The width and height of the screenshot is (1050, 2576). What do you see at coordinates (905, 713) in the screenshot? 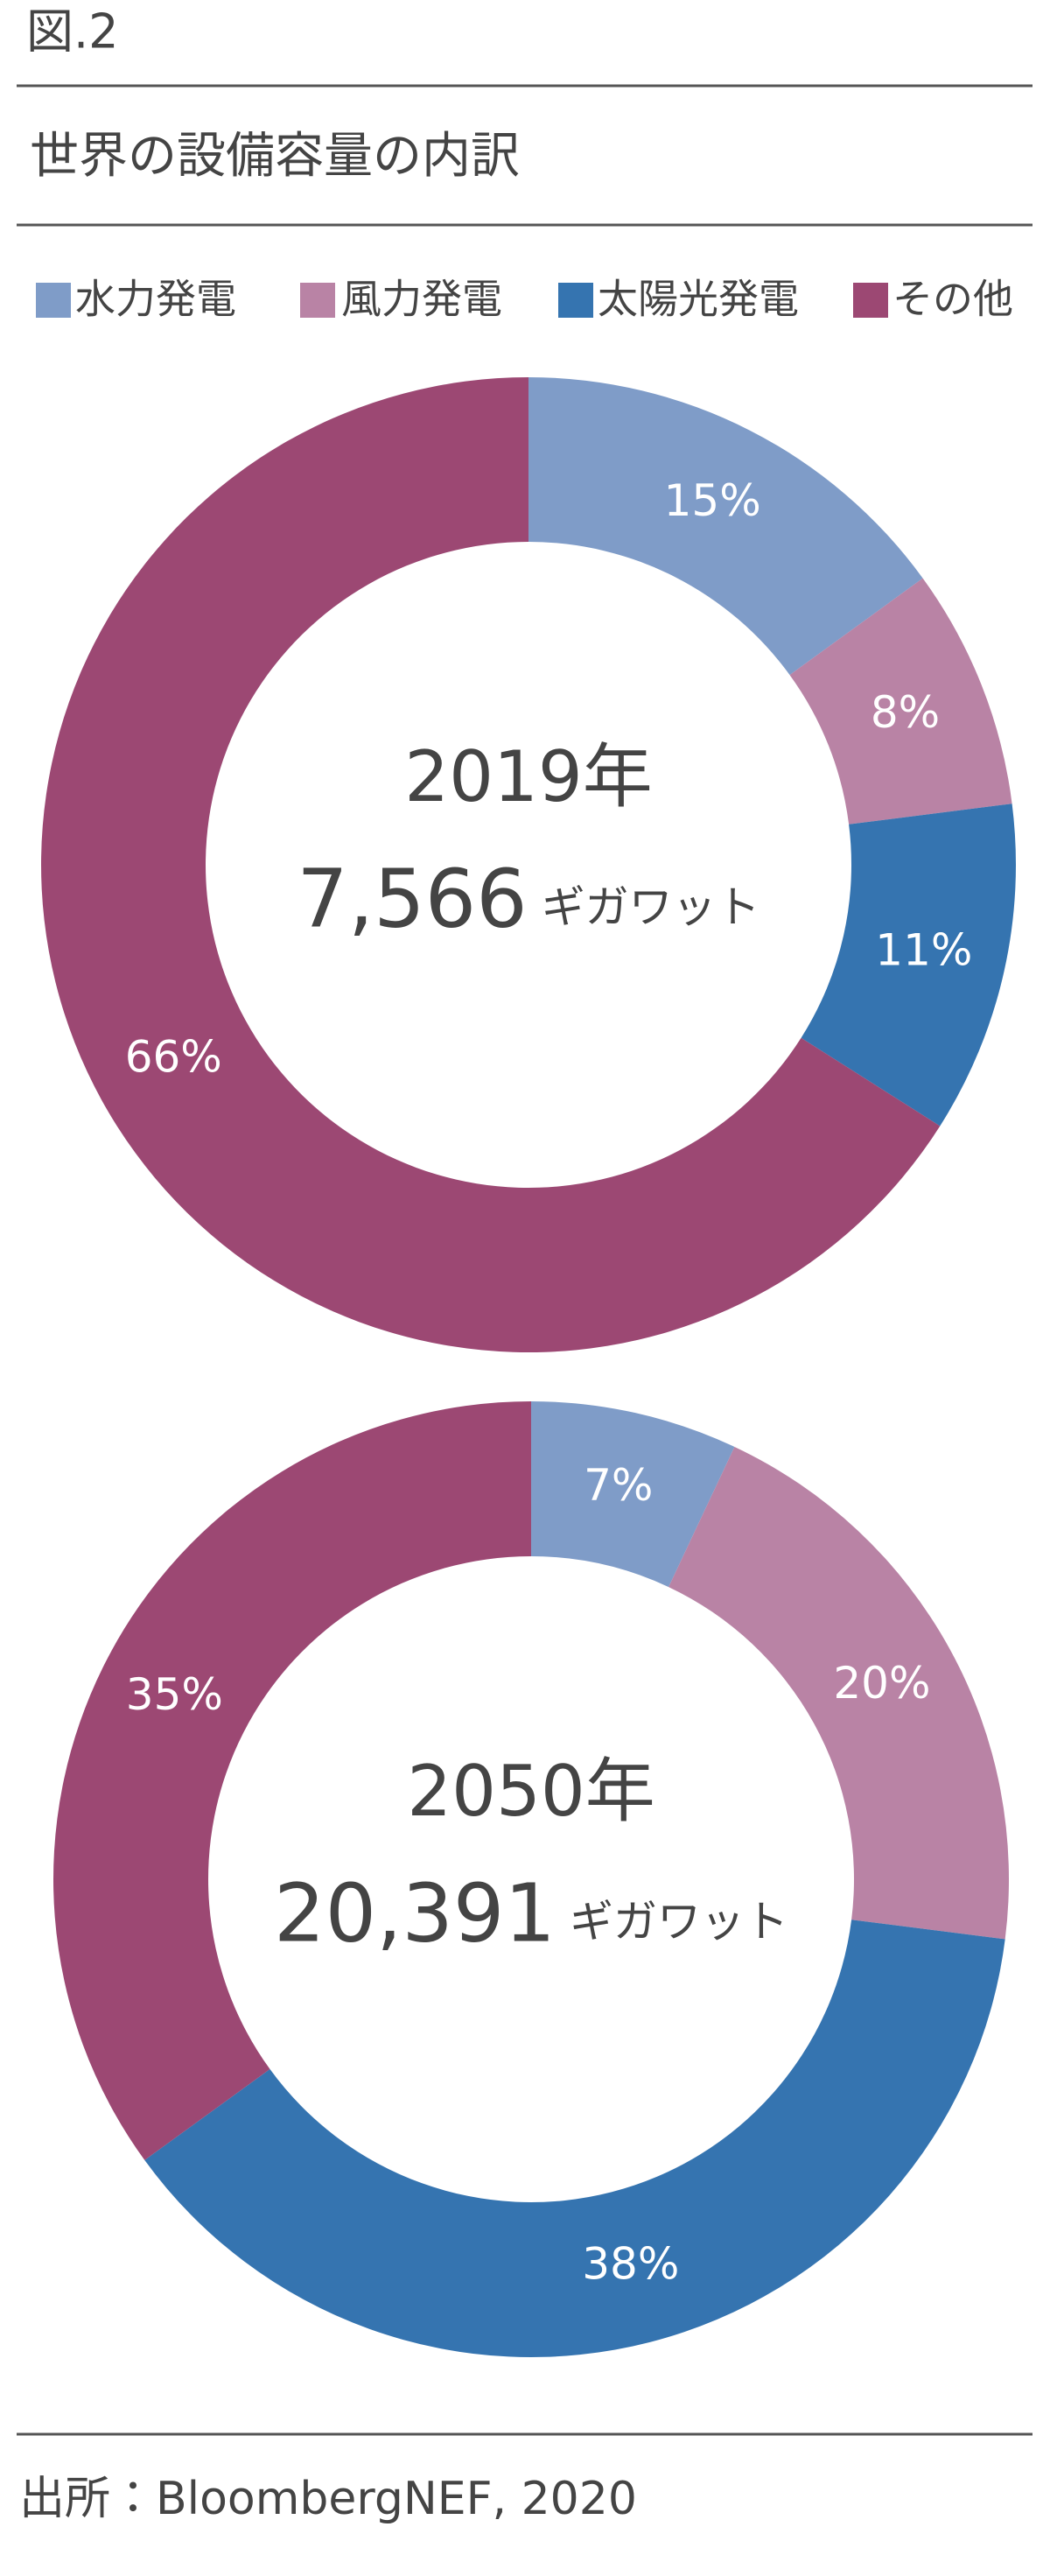
I see `value-label: 8%` at bounding box center [905, 713].